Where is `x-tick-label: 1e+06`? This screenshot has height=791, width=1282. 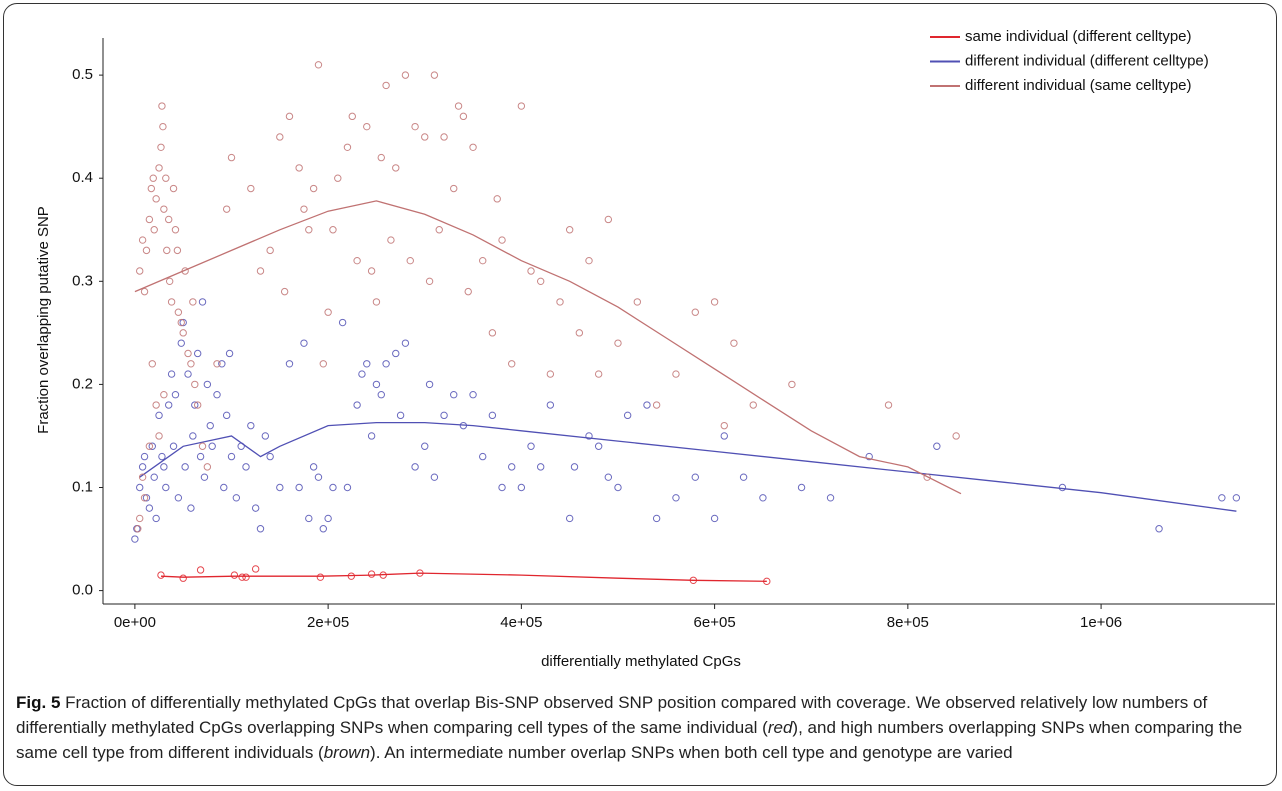 x-tick-label: 1e+06 is located at coordinates (1101, 622).